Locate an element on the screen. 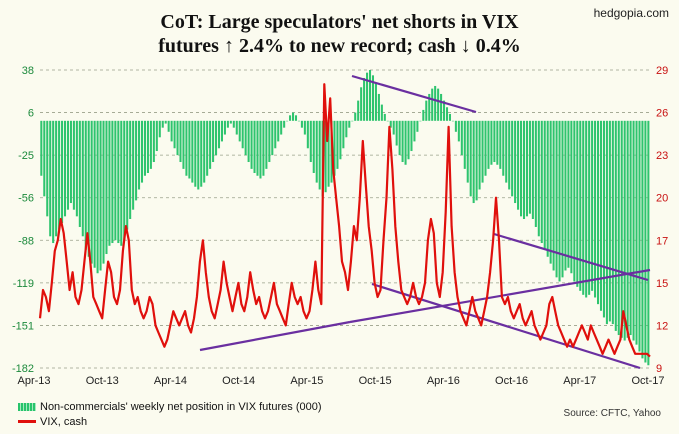 This screenshot has width=679, height=434. y-left-tick-label: -56 is located at coordinates (26, 199).